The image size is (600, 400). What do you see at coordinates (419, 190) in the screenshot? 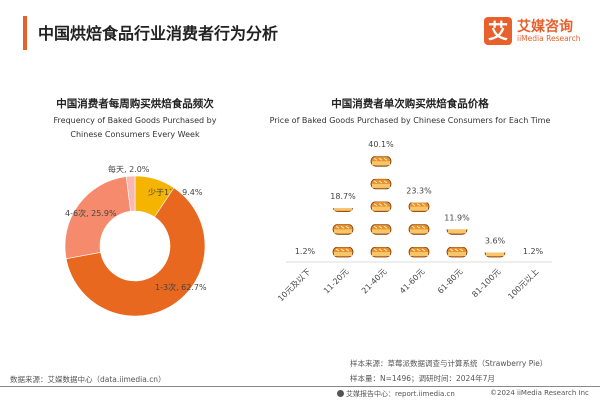
I see `data-label-3: 23.3%` at bounding box center [419, 190].